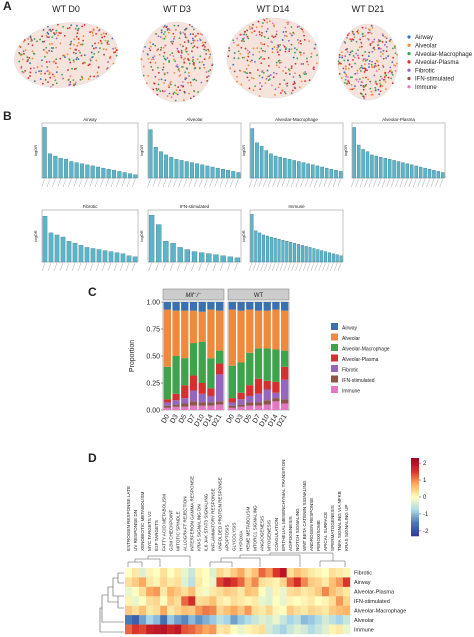 Image resolution: width=474 pixels, height=637 pixels. What do you see at coordinates (409, 45) in the screenshot?
I see `legend-marker` at bounding box center [409, 45].